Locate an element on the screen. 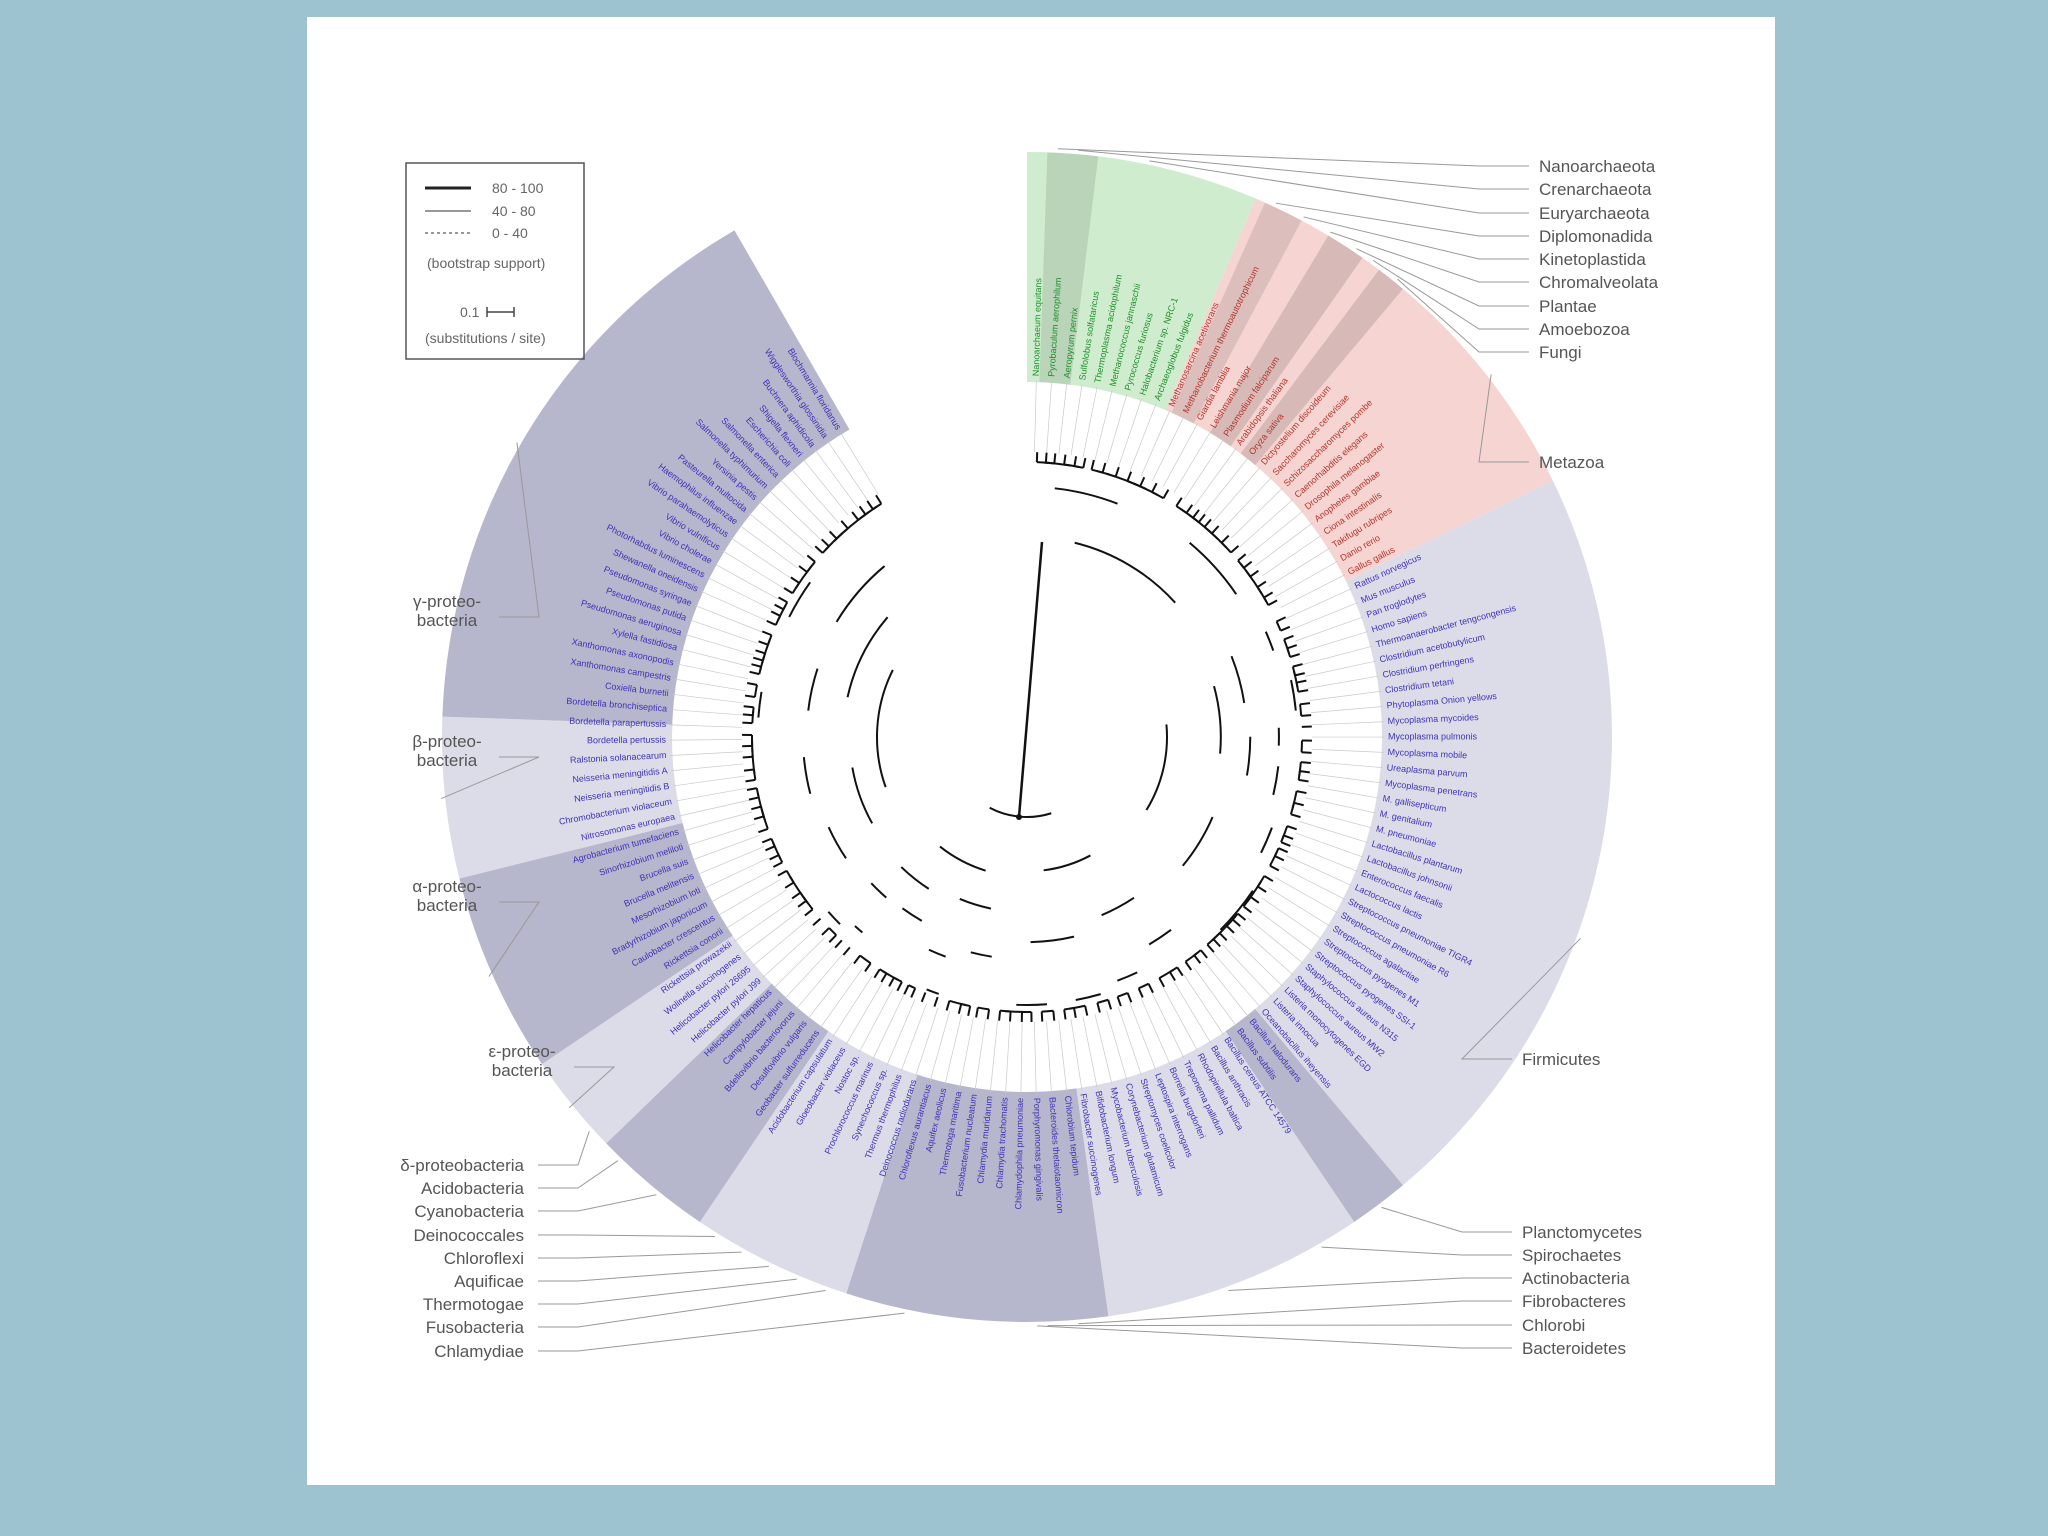  band-small-phyla is located at coordinates (809, 1160).